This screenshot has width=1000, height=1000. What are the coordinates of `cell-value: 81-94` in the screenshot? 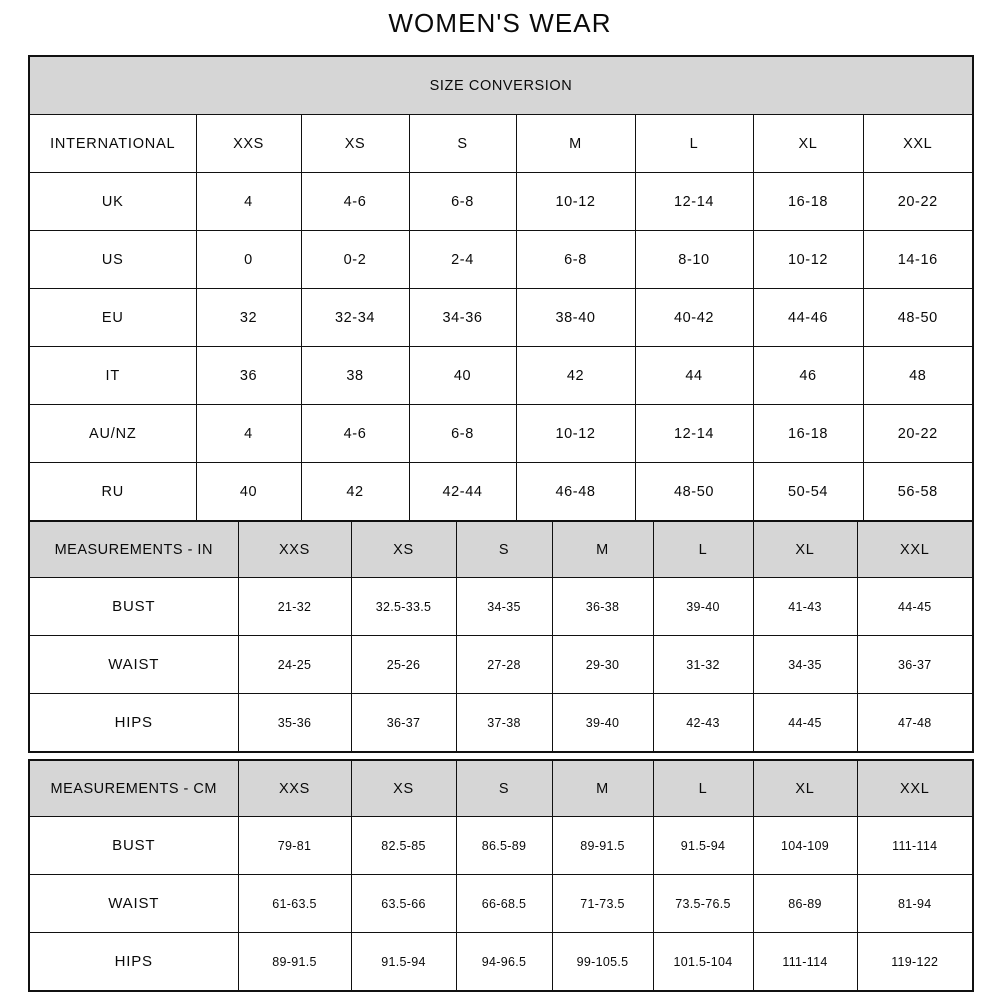 It's located at (915, 903).